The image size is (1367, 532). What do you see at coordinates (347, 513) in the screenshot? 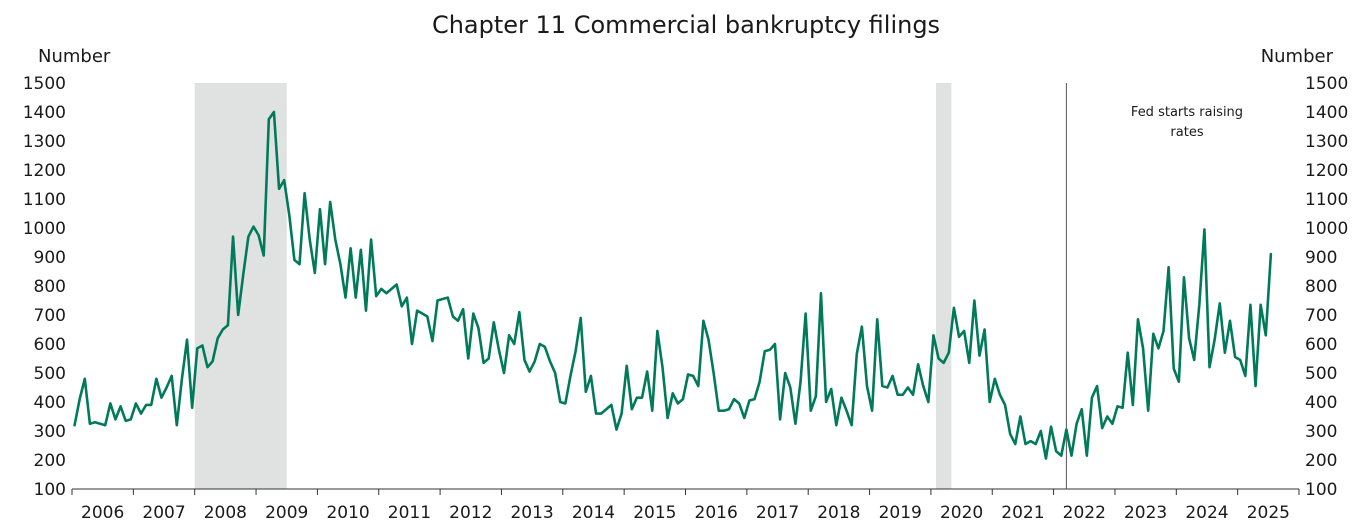
I see `x-tick-2010: 2010` at bounding box center [347, 513].